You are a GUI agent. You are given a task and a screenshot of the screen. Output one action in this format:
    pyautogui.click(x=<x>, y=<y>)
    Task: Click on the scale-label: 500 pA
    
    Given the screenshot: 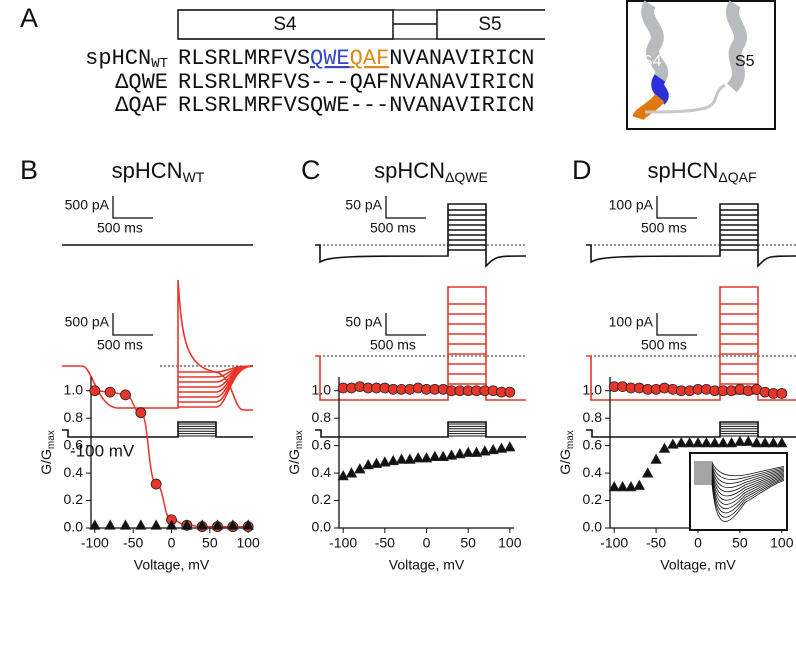 What is the action you would take?
    pyautogui.click(x=87, y=205)
    